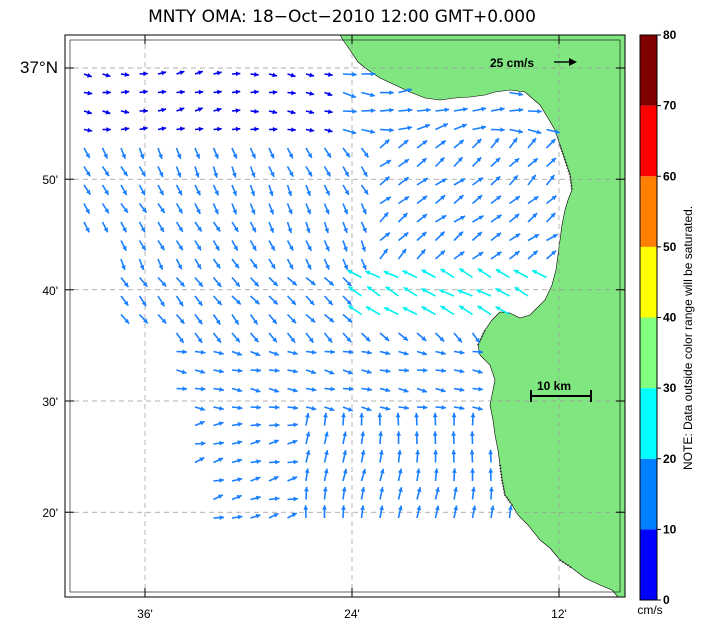  Describe the element at coordinates (50, 402) in the screenshot. I see `lat-label: 30'` at that location.